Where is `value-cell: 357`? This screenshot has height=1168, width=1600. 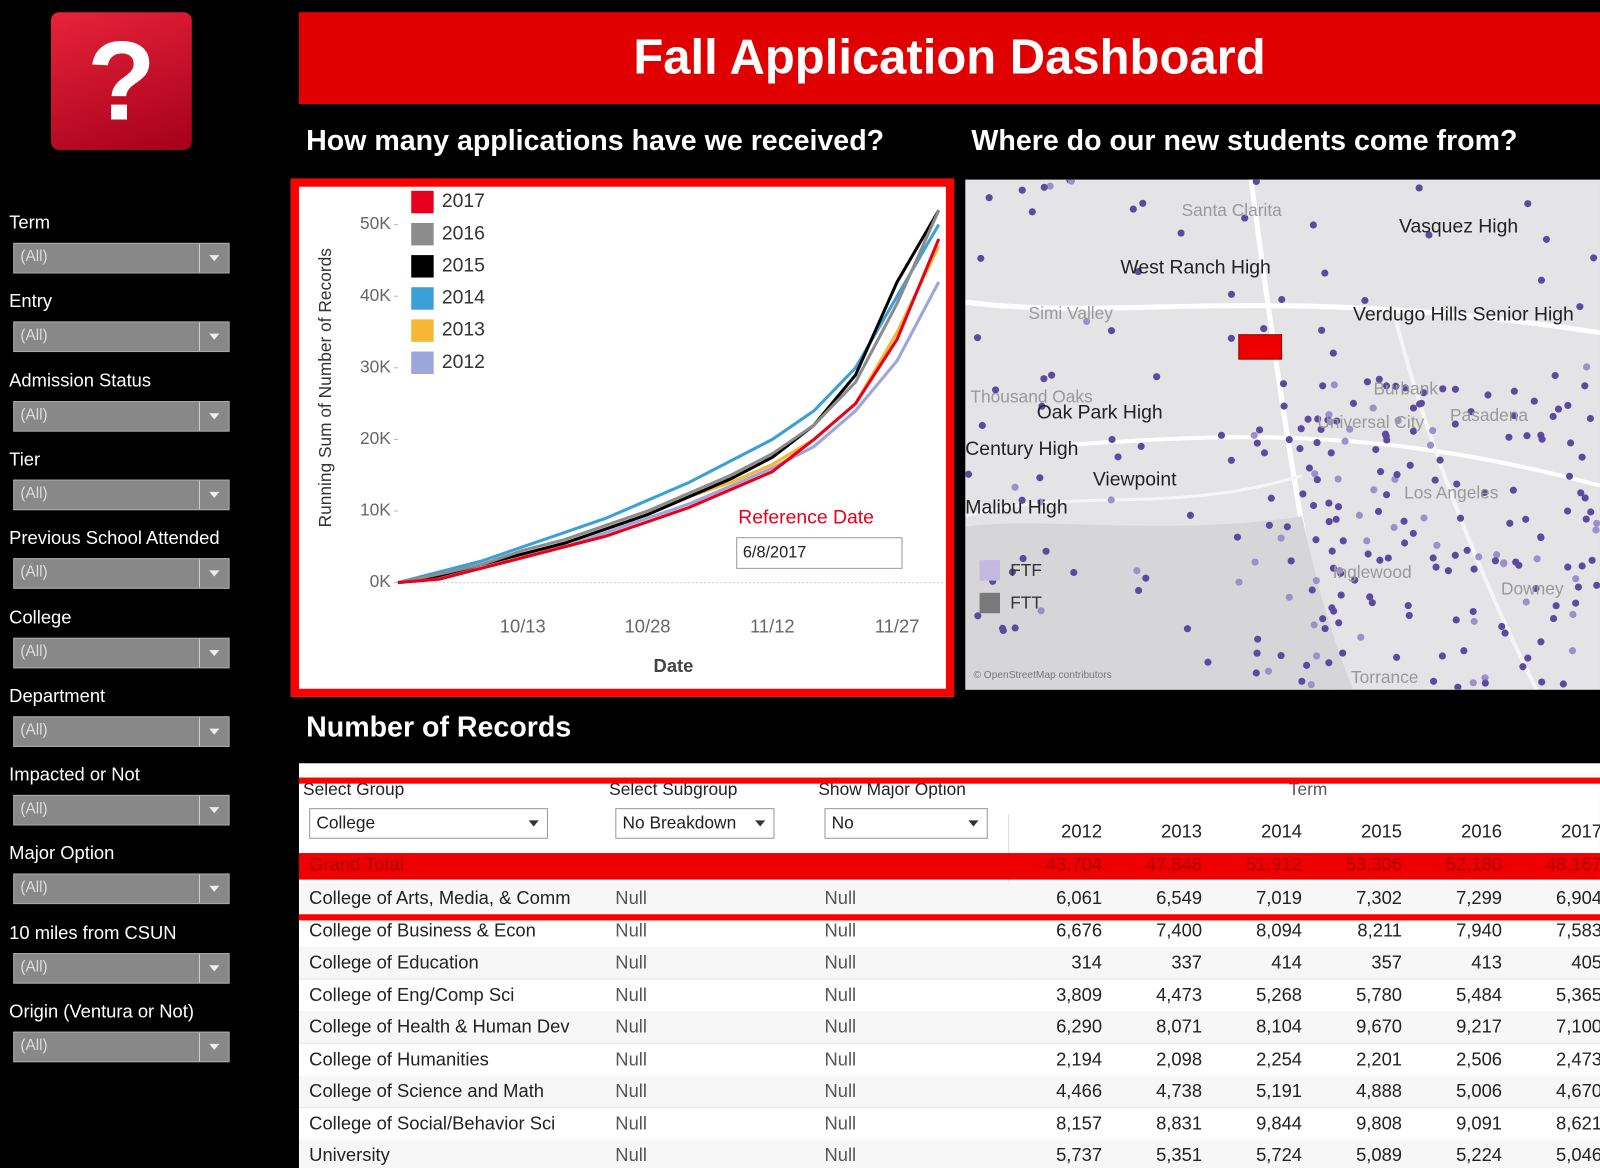 value-cell: 357 is located at coordinates (1387, 962).